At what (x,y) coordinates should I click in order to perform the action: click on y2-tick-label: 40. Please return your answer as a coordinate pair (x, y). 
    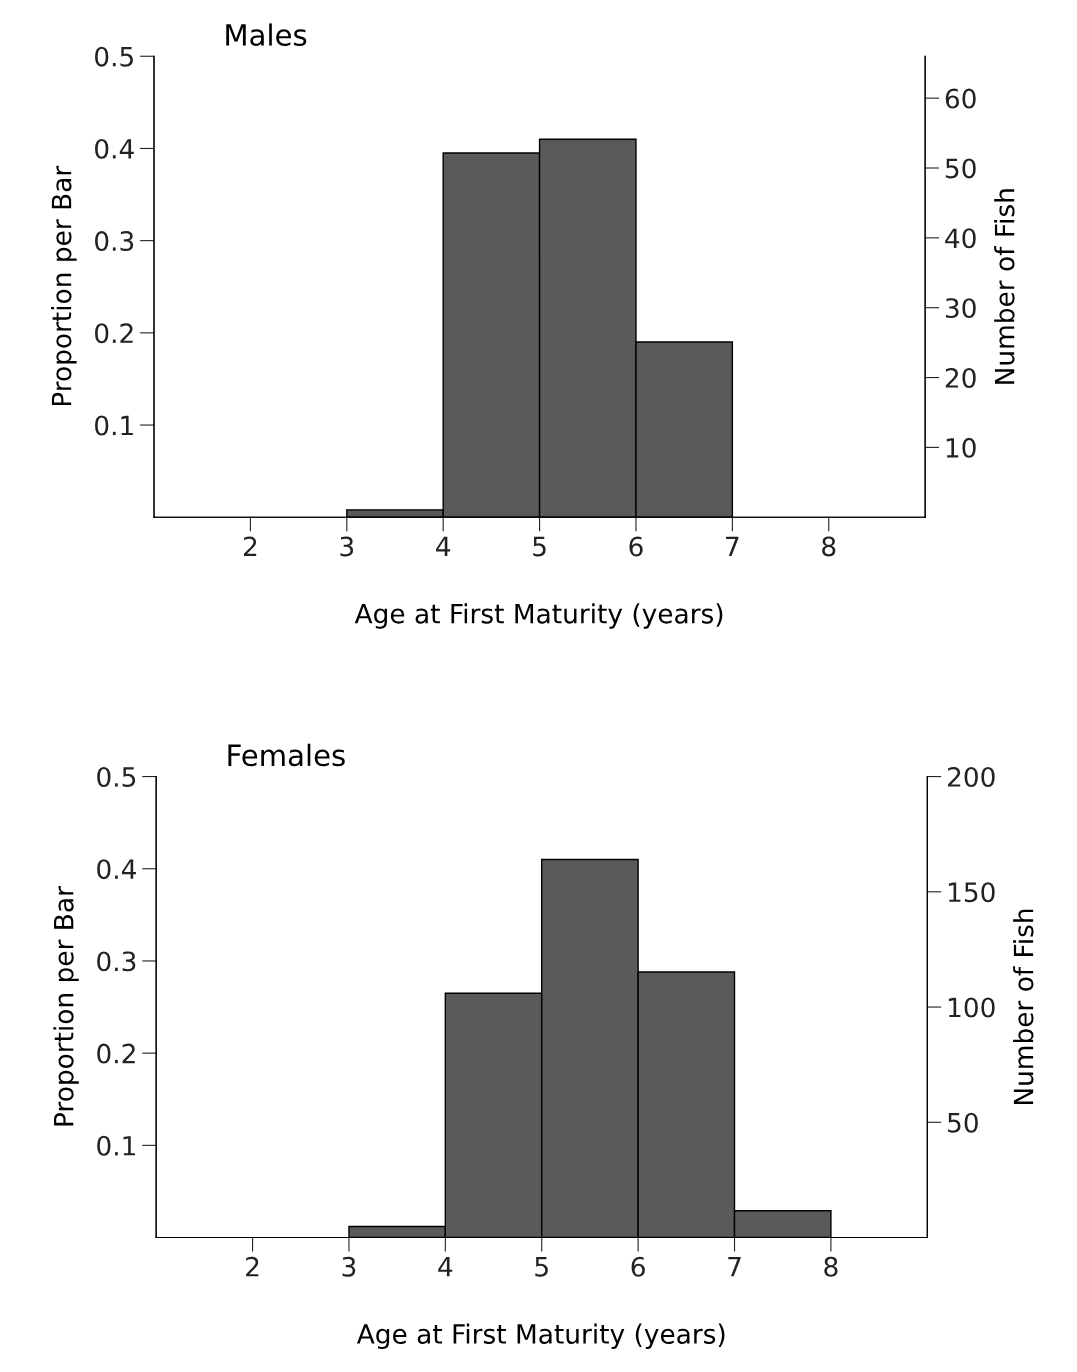
    Looking at the image, I should click on (960, 238).